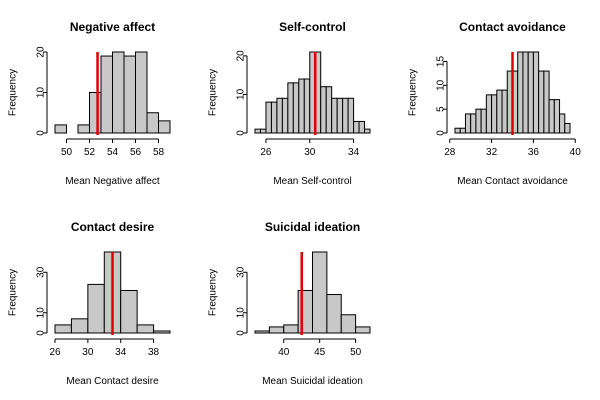 The width and height of the screenshot is (600, 400). Describe the element at coordinates (266, 152) in the screenshot. I see `x-tick-label: 26` at that location.